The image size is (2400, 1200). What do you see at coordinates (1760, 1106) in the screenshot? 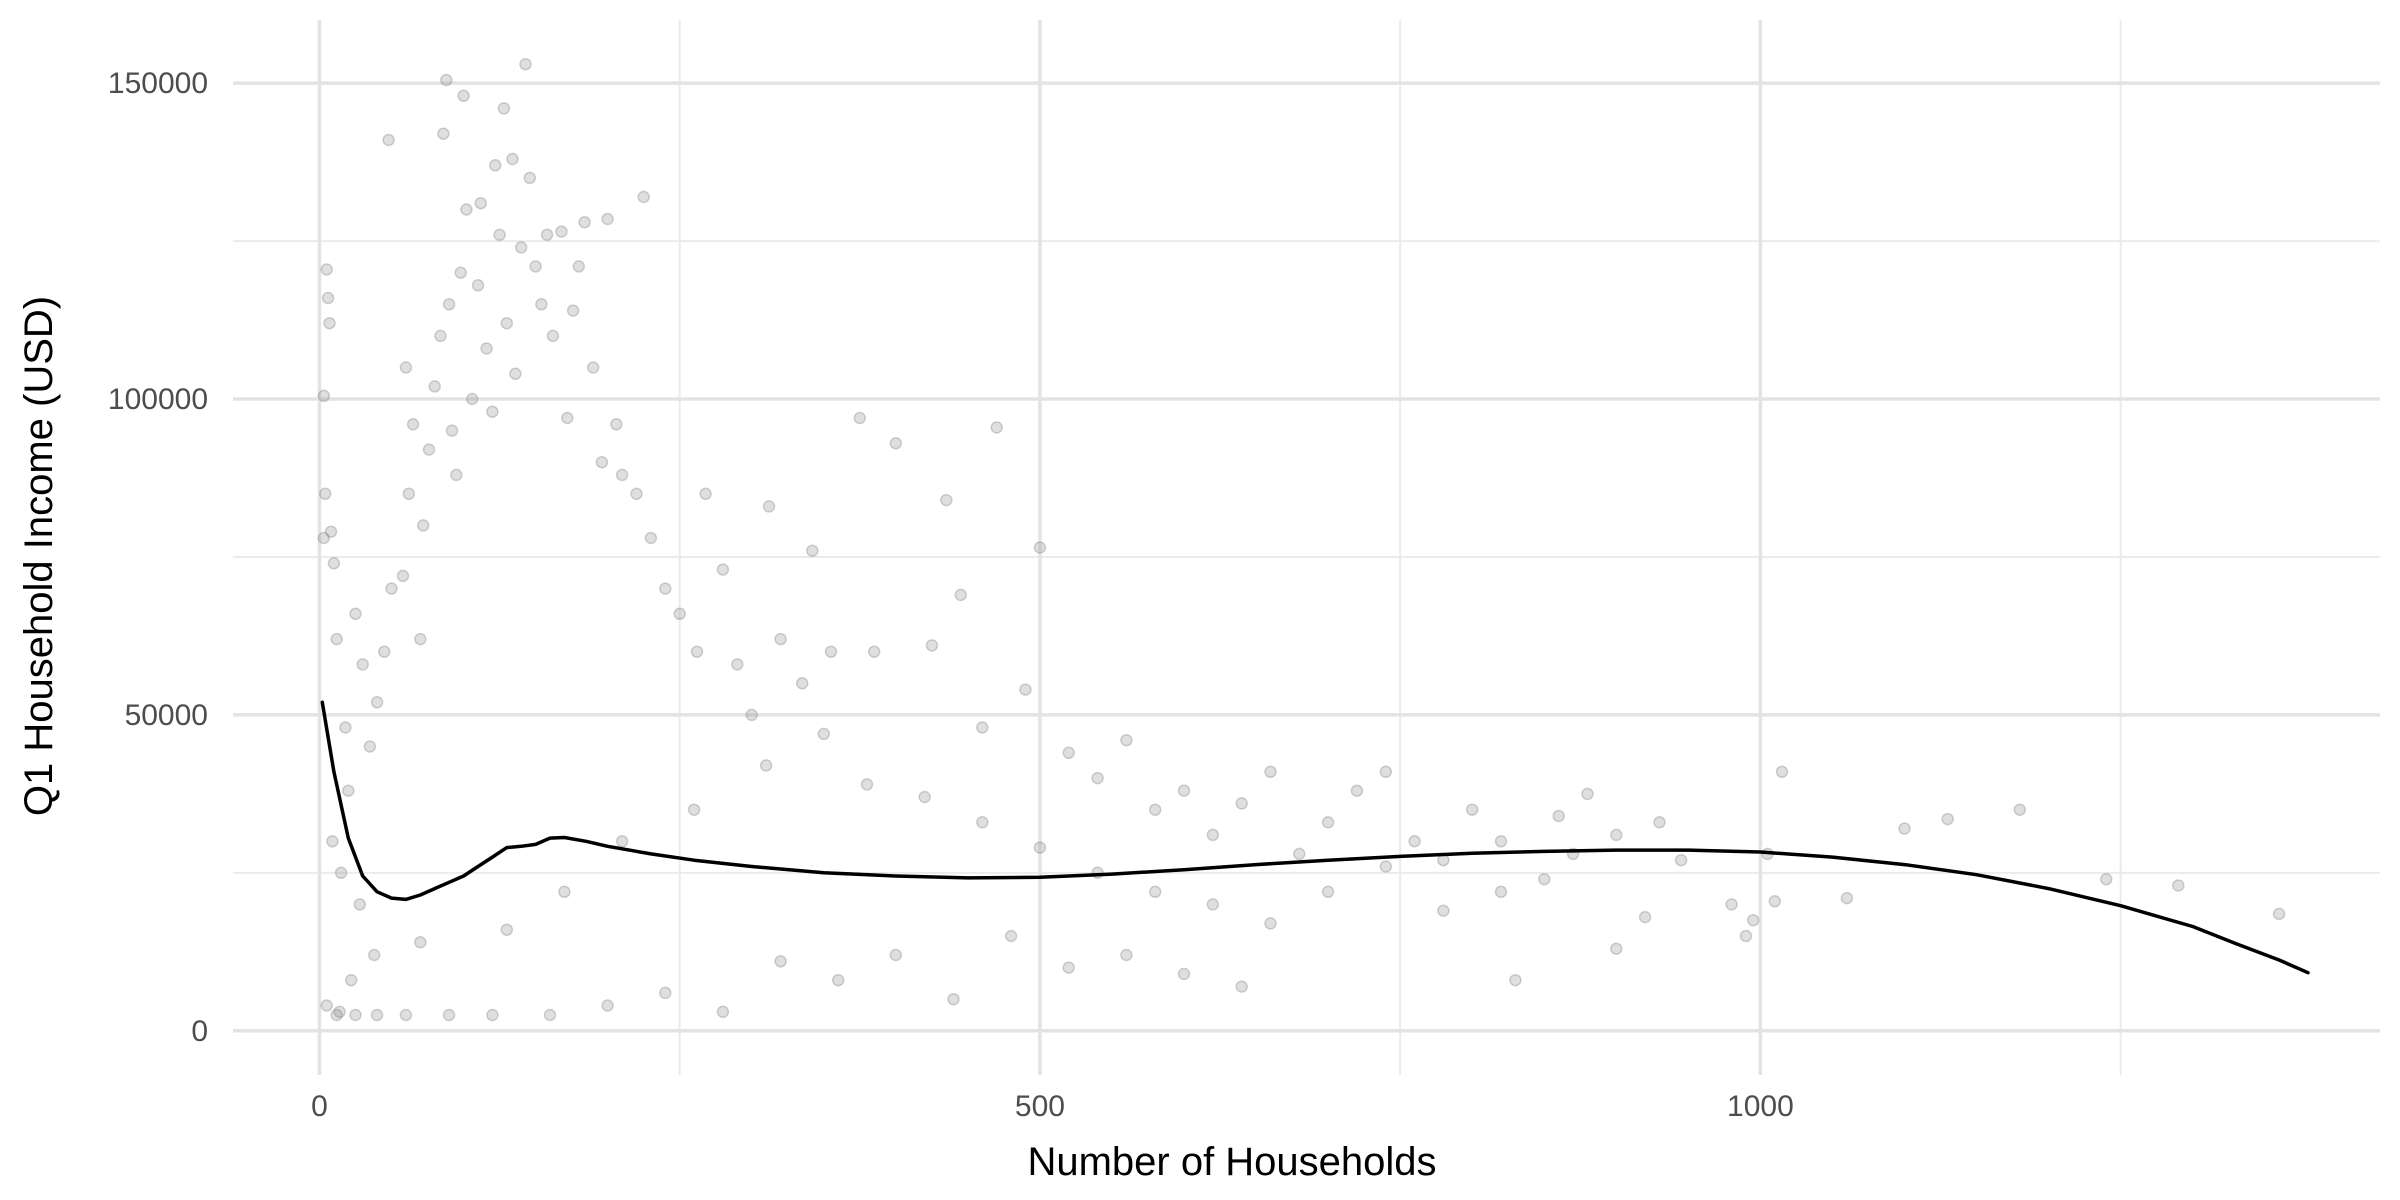
I see `x-tick-label: 1000` at bounding box center [1760, 1106].